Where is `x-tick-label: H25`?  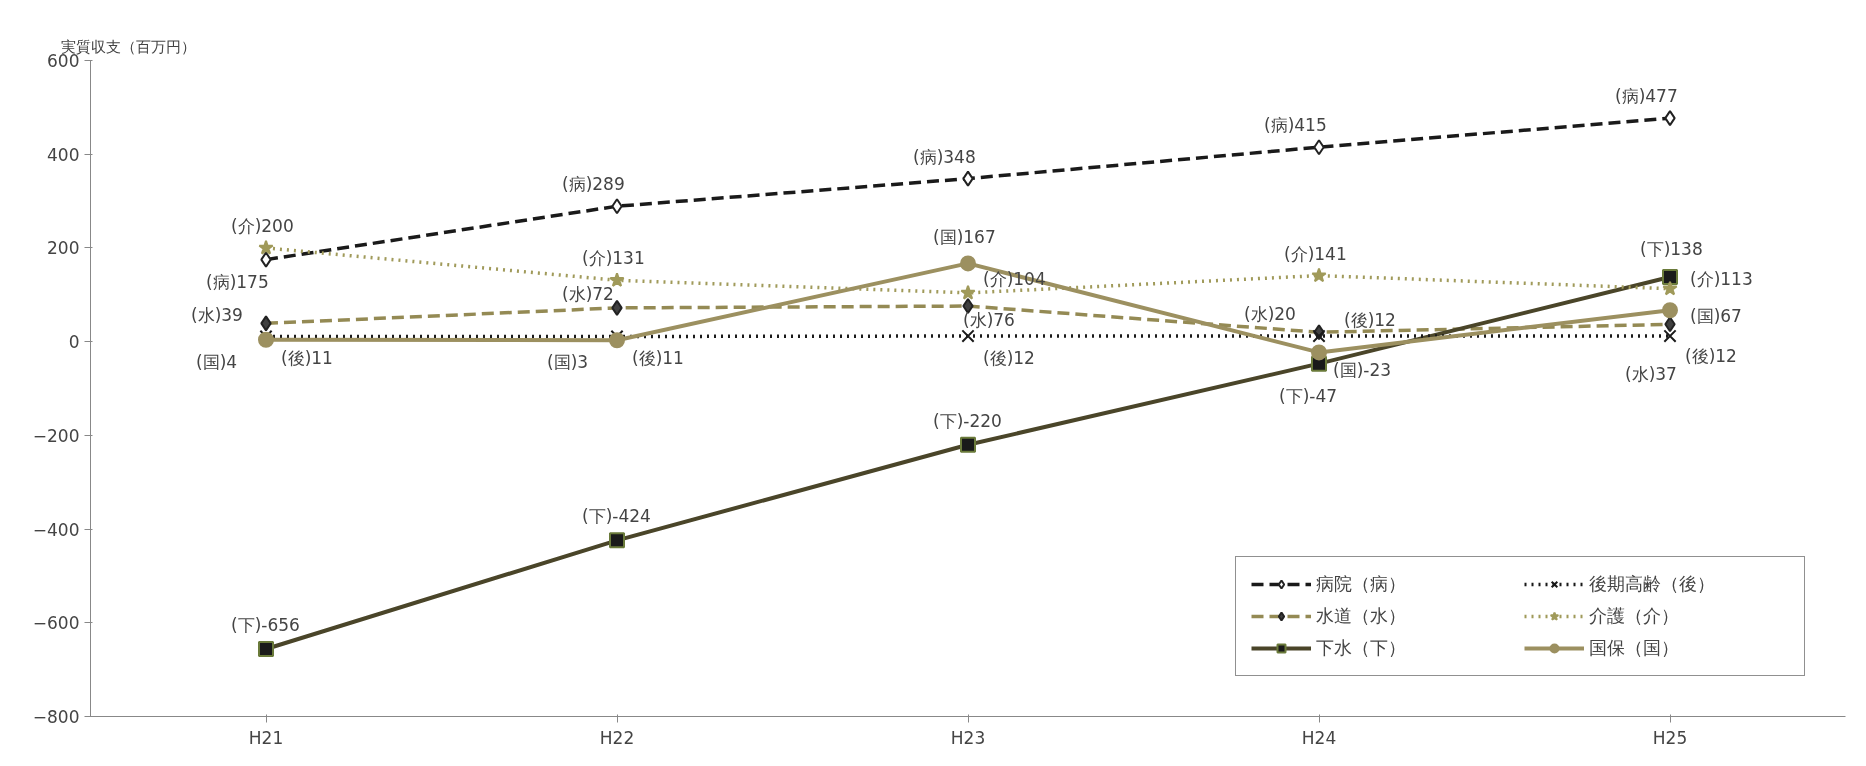 x-tick-label: H25 is located at coordinates (1670, 737).